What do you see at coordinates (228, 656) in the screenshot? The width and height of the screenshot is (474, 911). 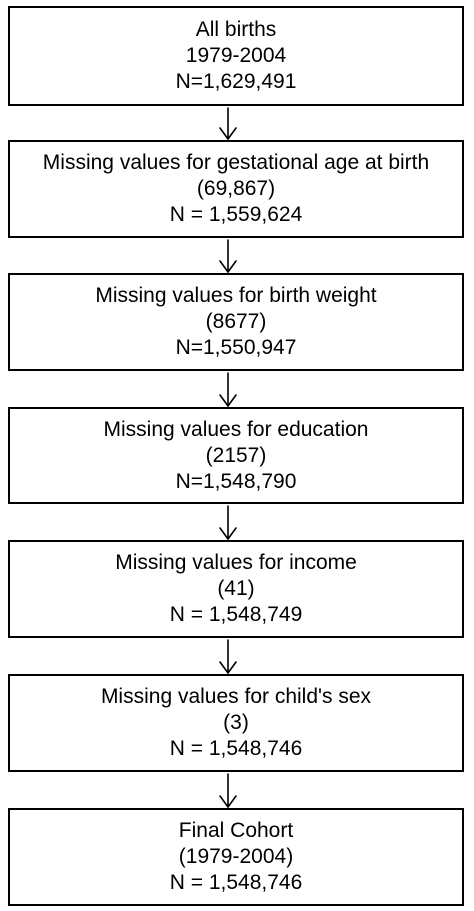 I see `arrow-5-down-icon` at bounding box center [228, 656].